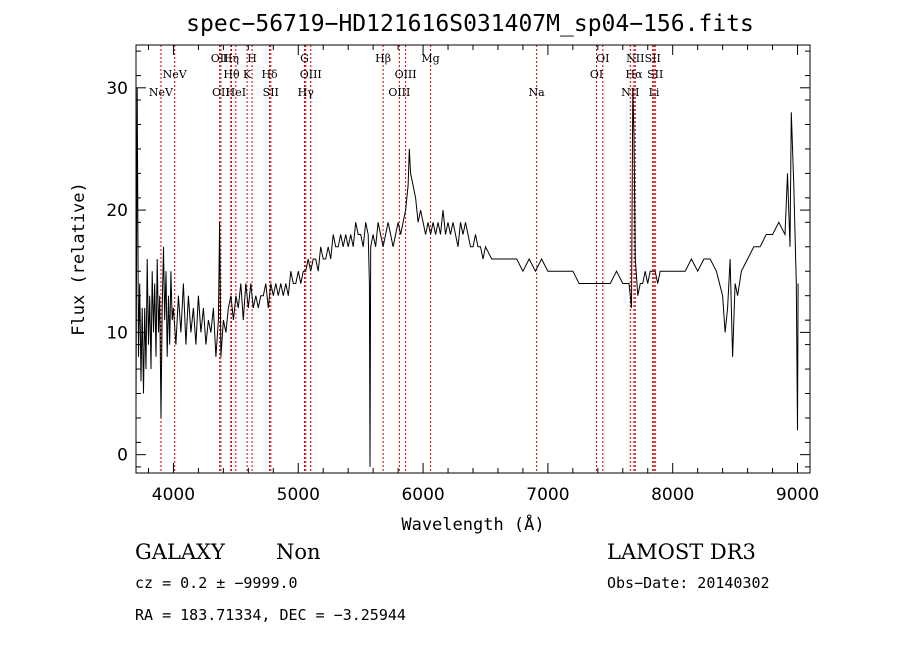 The height and width of the screenshot is (649, 900). What do you see at coordinates (236, 92) in the screenshot?
I see `emission-line-label: HeI` at bounding box center [236, 92].